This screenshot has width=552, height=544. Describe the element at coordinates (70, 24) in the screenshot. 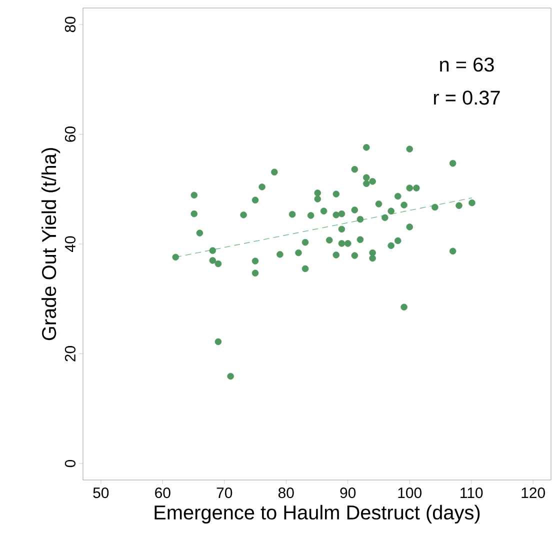

I see `y-tick-label: 80` at that location.